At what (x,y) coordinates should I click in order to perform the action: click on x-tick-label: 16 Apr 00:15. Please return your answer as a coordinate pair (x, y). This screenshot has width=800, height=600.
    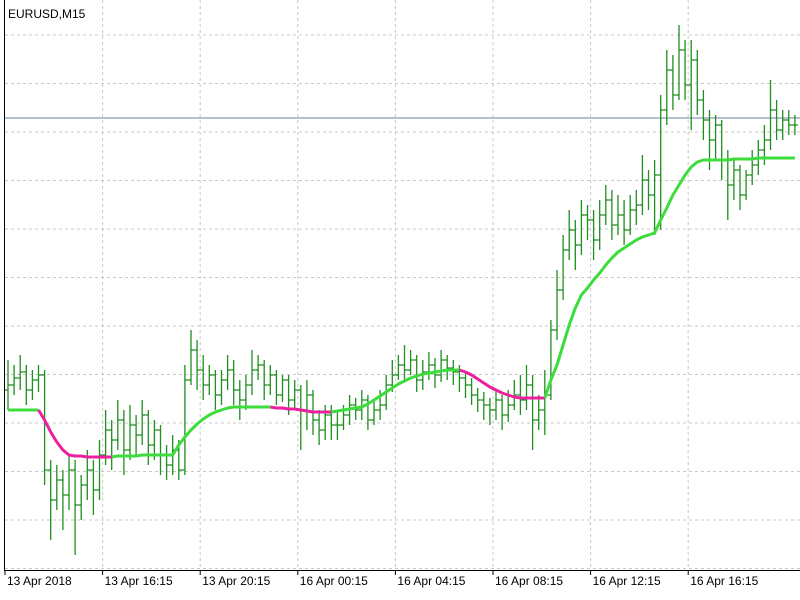
    Looking at the image, I should click on (334, 581).